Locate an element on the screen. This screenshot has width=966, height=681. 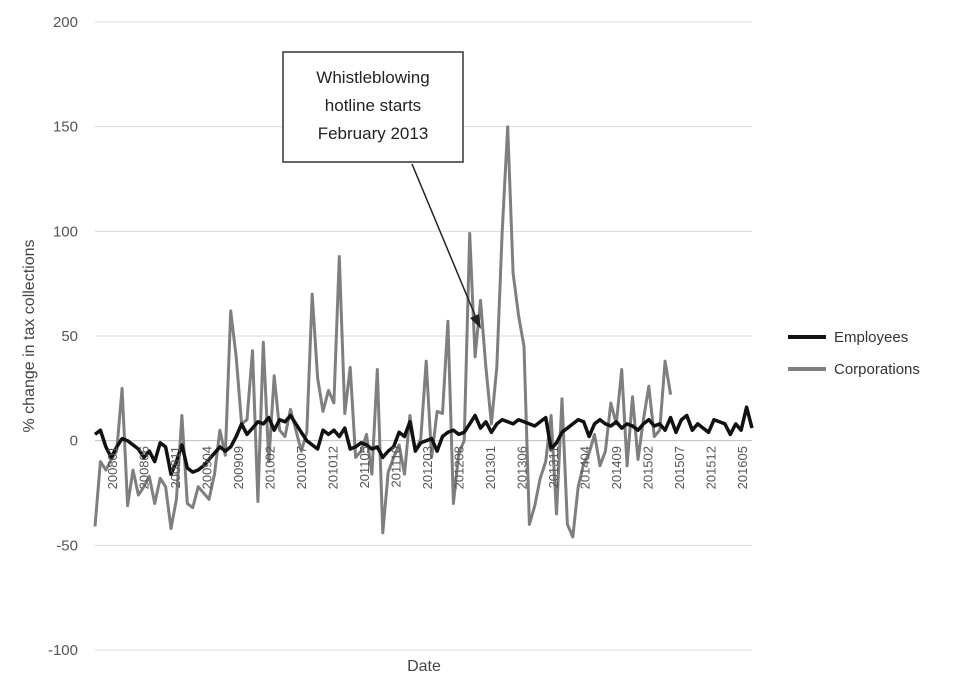
x-tick-label: 201409 is located at coordinates (616, 467).